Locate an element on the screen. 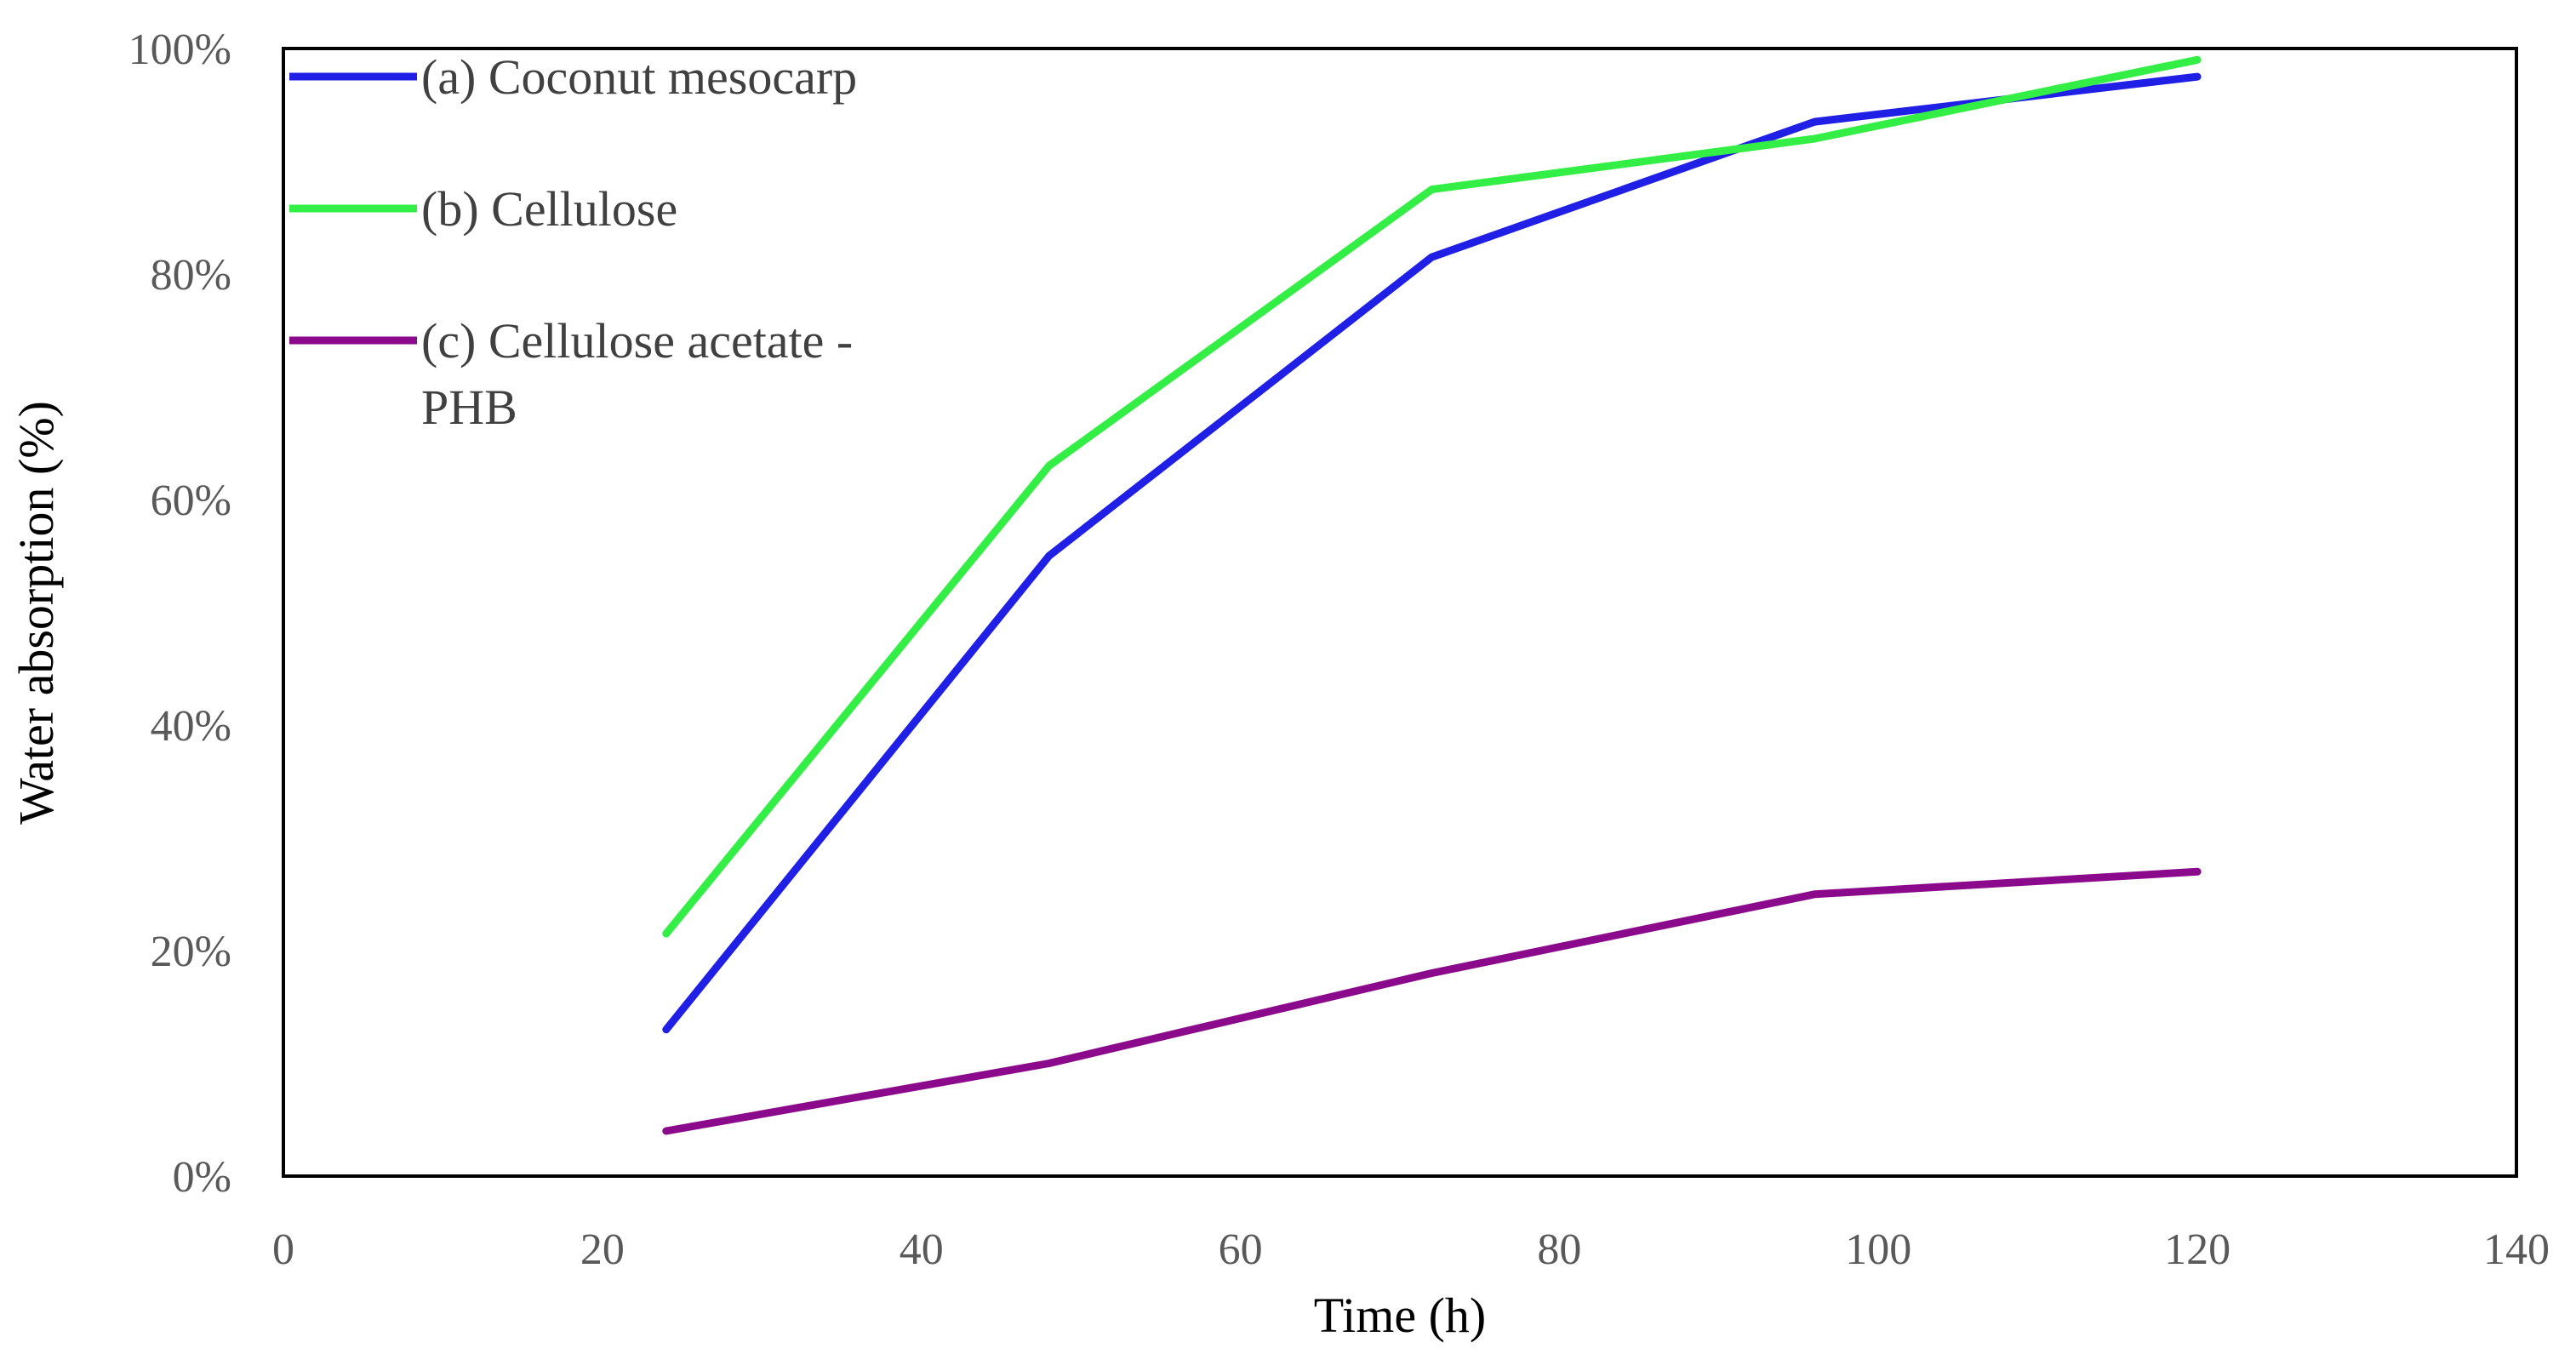  y-tick-label: 20% is located at coordinates (191, 952).